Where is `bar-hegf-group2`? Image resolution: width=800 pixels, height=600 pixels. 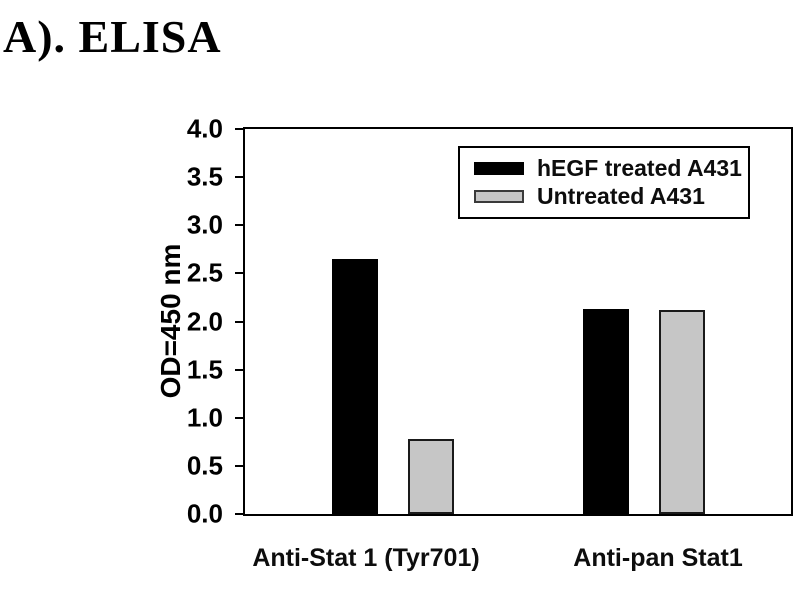
bar-hegf-group2 is located at coordinates (606, 411).